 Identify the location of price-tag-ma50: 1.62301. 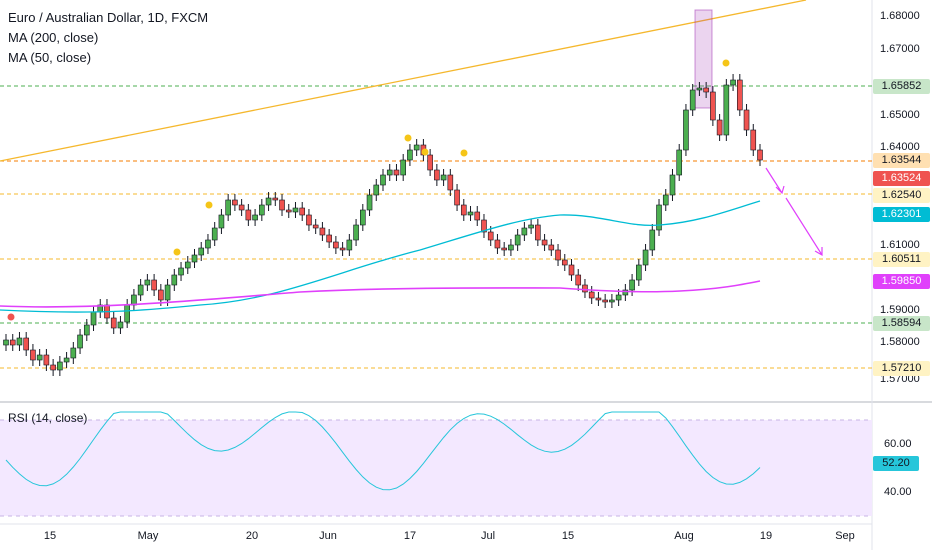
(901, 214).